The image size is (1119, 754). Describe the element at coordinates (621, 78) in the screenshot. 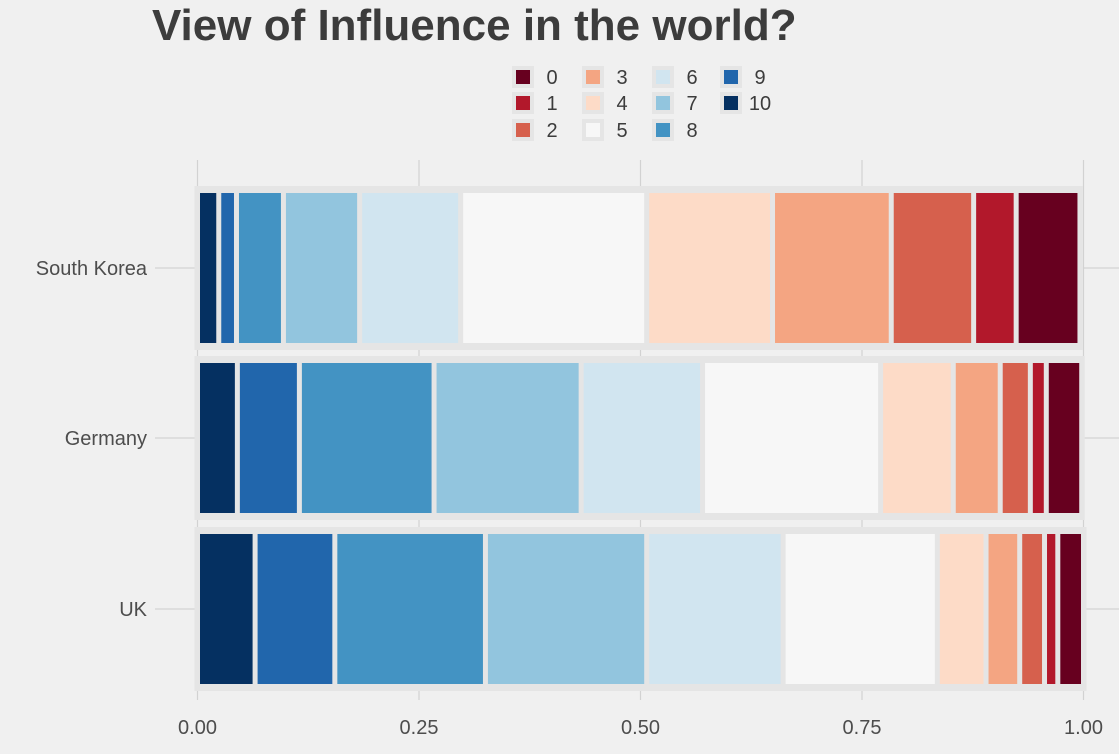

I see `legend-label: 3` at that location.